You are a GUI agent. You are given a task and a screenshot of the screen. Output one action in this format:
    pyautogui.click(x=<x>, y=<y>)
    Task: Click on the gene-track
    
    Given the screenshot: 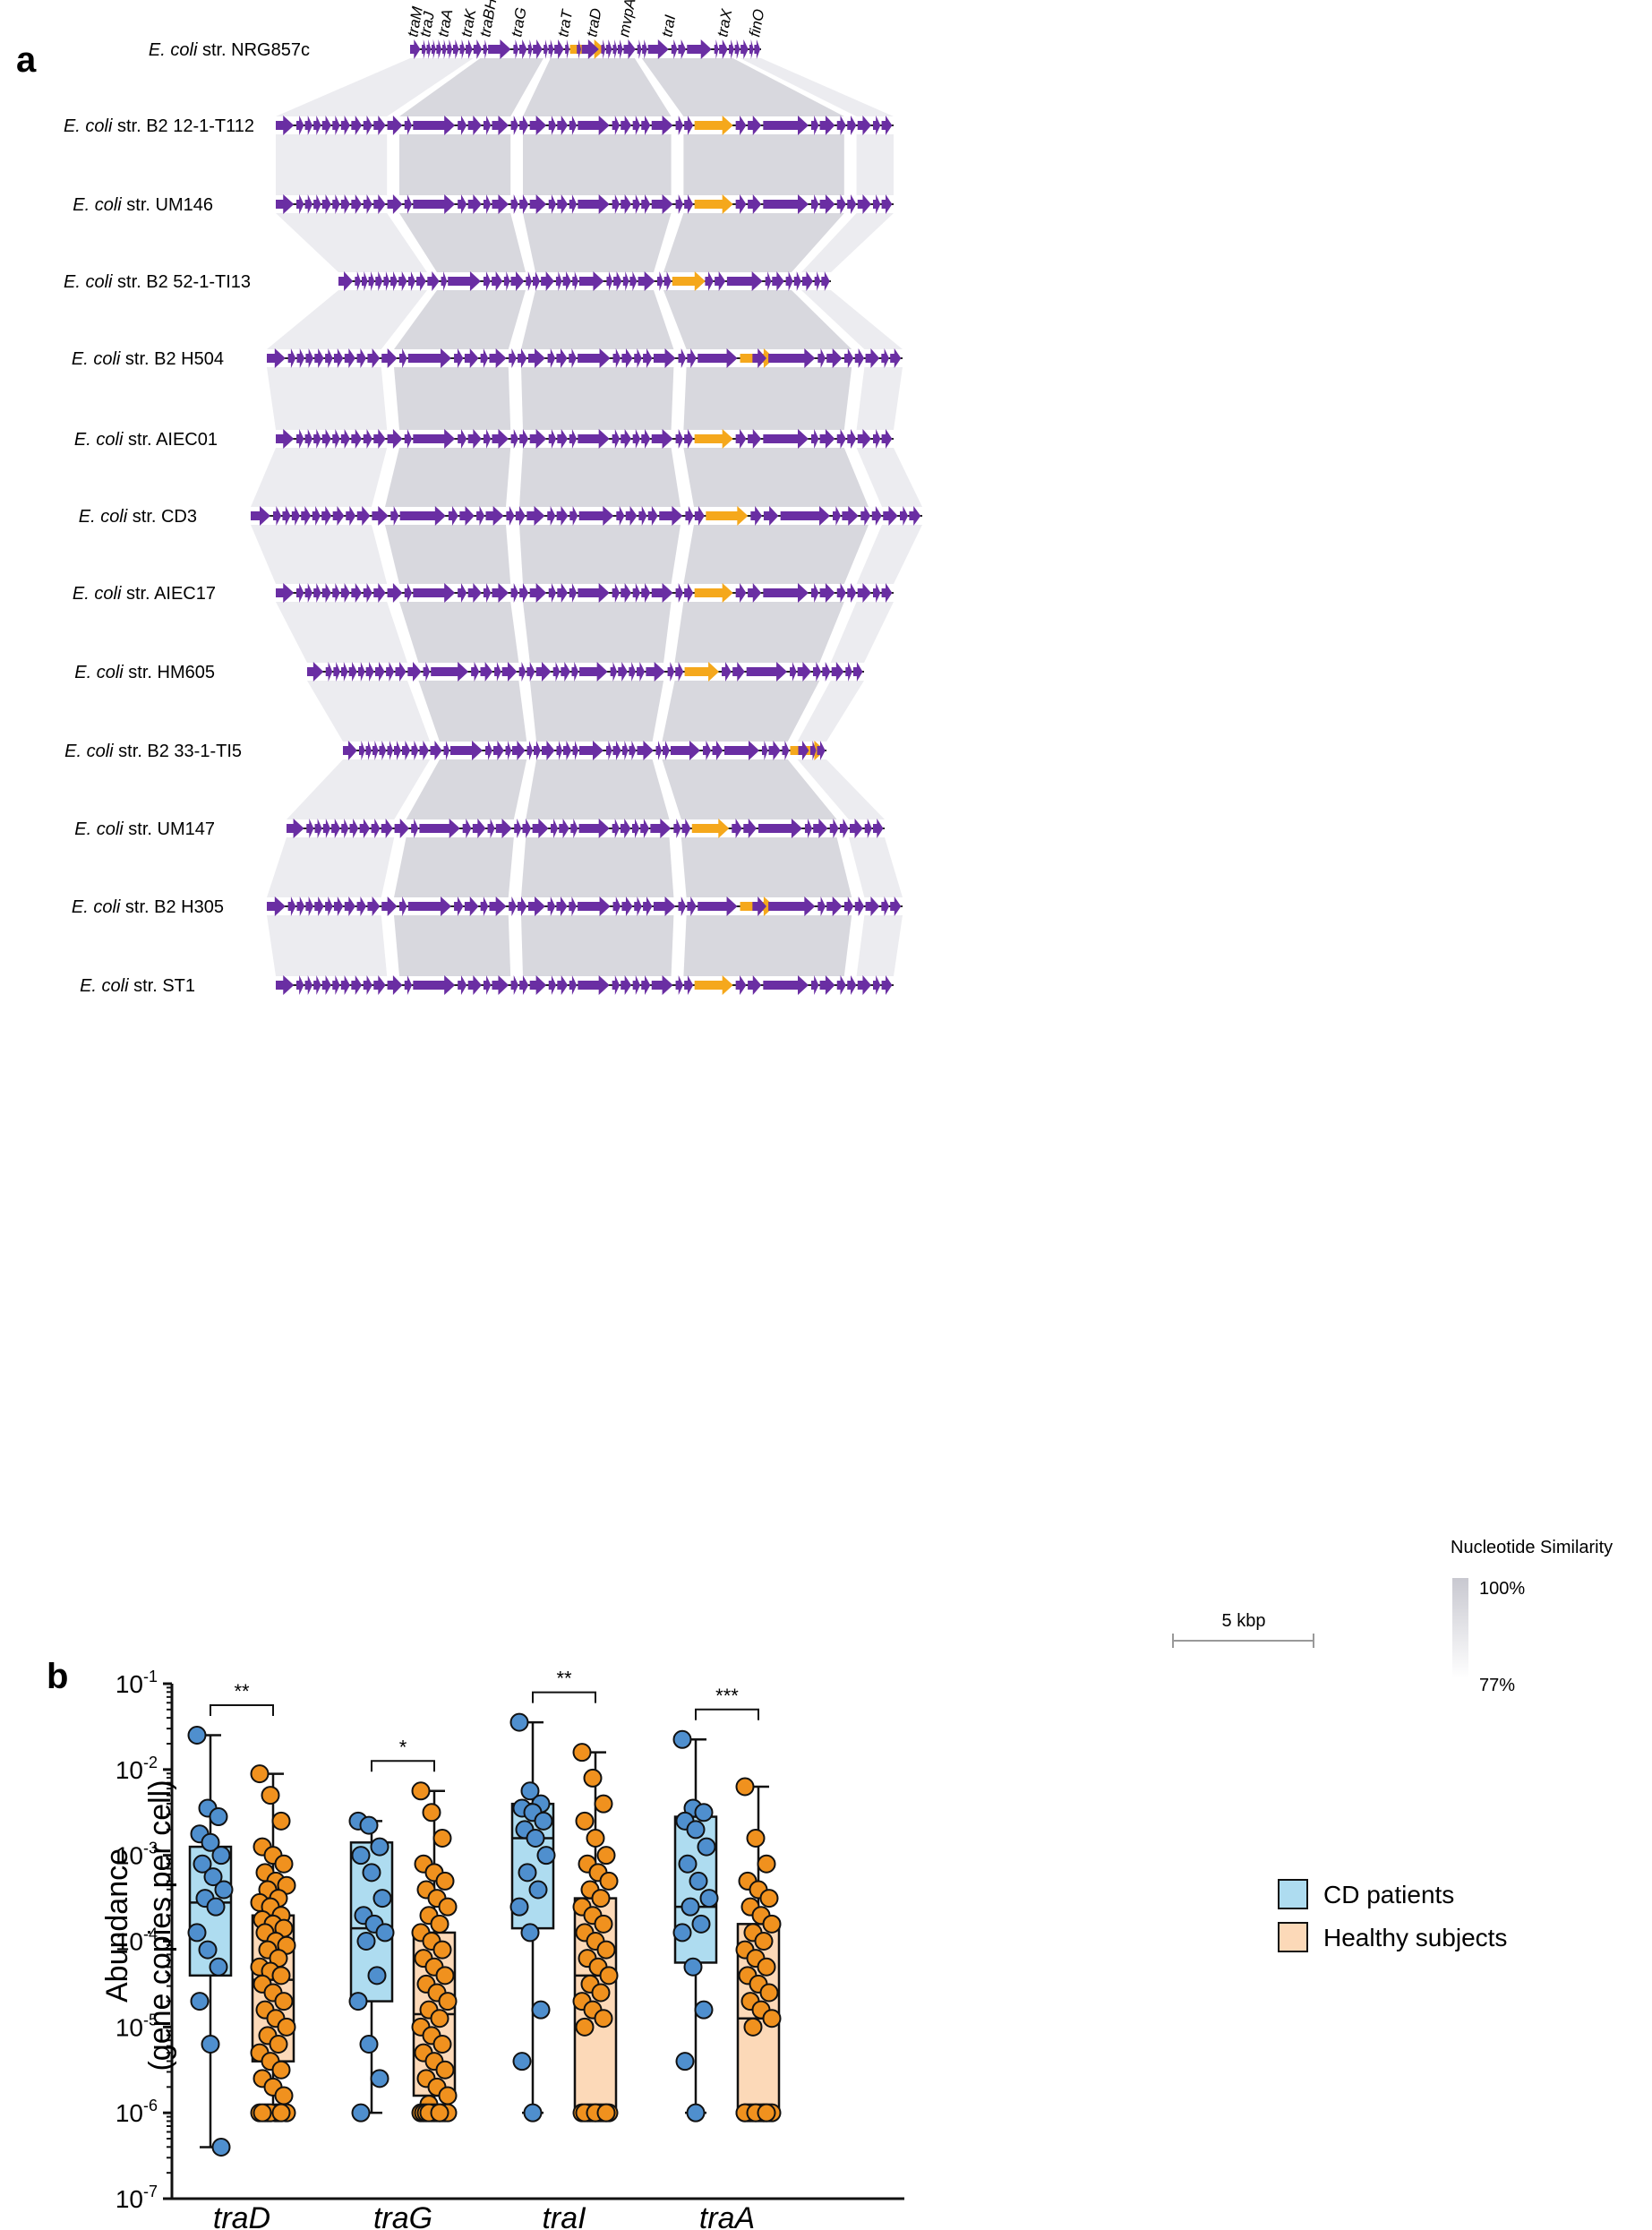 What is the action you would take?
    pyautogui.click(x=585, y=125)
    